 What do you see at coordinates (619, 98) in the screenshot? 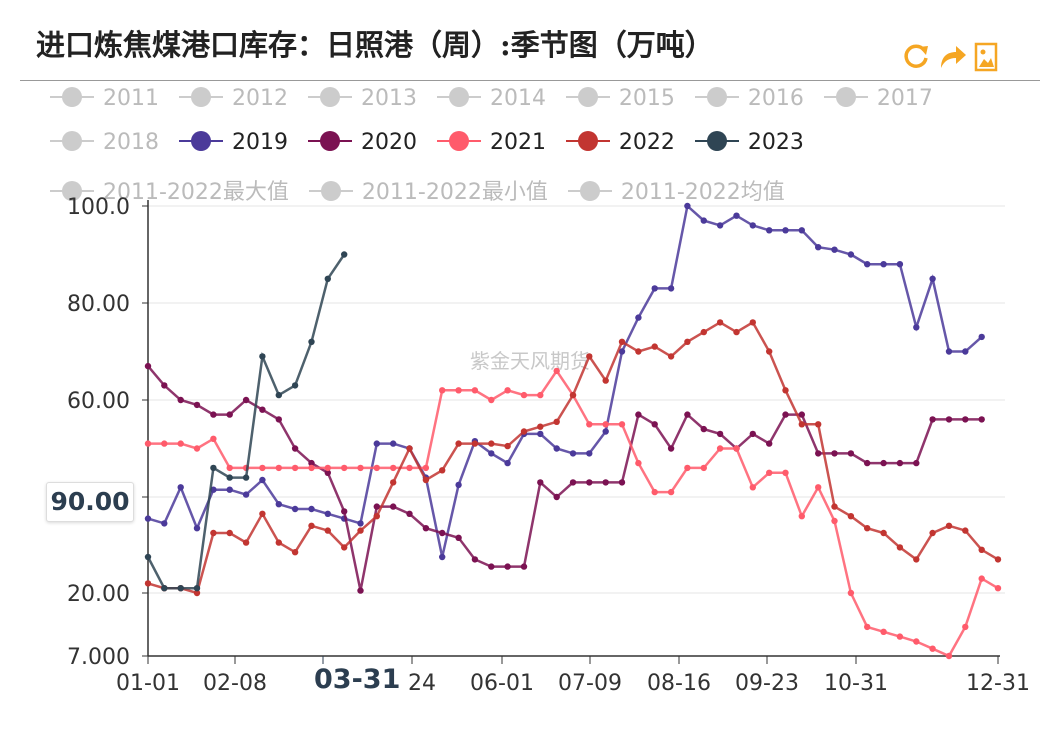
I see `legend-item-2015: 2015` at bounding box center [619, 98].